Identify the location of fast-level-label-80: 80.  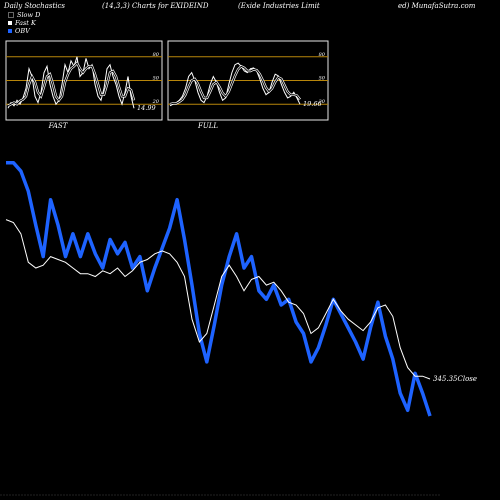
(156, 55).